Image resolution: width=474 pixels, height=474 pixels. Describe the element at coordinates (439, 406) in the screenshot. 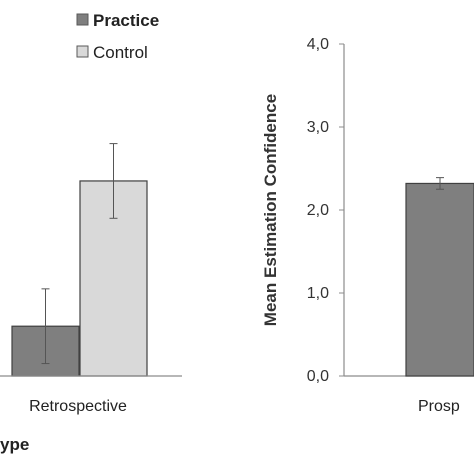

I see `right-category-label: Prosp` at that location.